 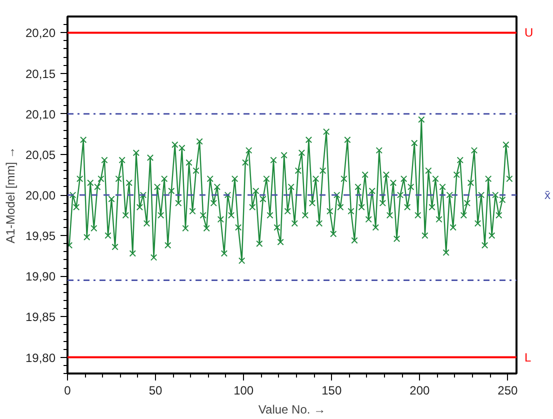 What do you see at coordinates (508, 391) in the screenshot?
I see `x-tick-label: 250` at bounding box center [508, 391].